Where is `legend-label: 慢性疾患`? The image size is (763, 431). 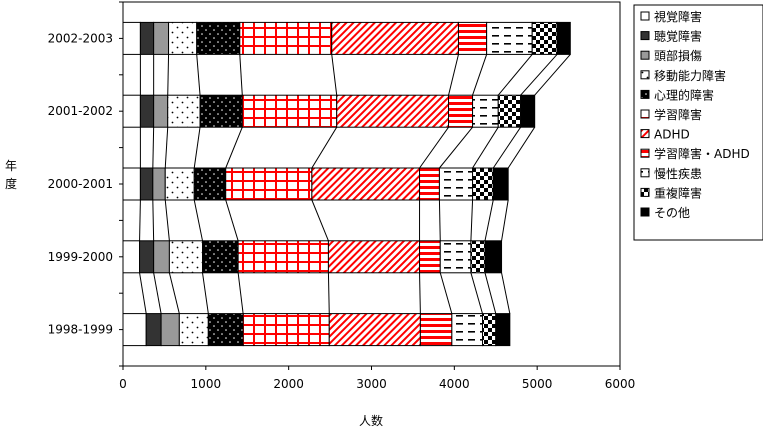 legend-label: 慢性疾患 is located at coordinates (678, 173).